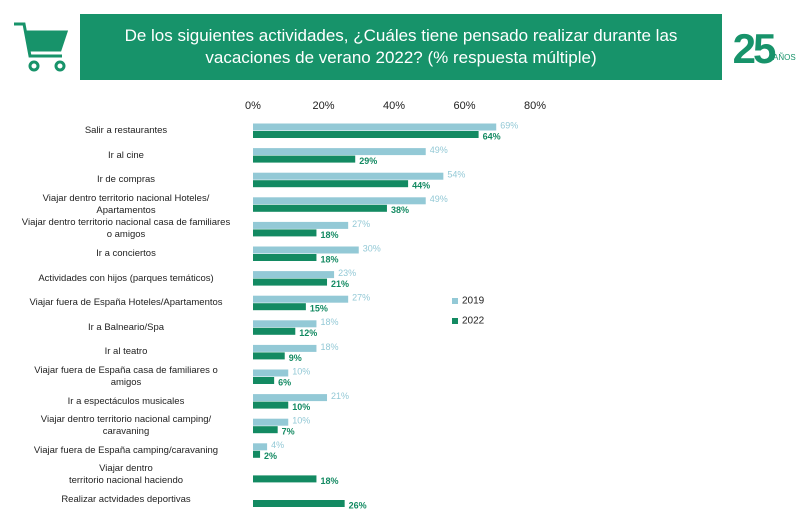 The image size is (800, 523). Describe the element at coordinates (295, 358) in the screenshot. I see `value-label: 9%` at that location.